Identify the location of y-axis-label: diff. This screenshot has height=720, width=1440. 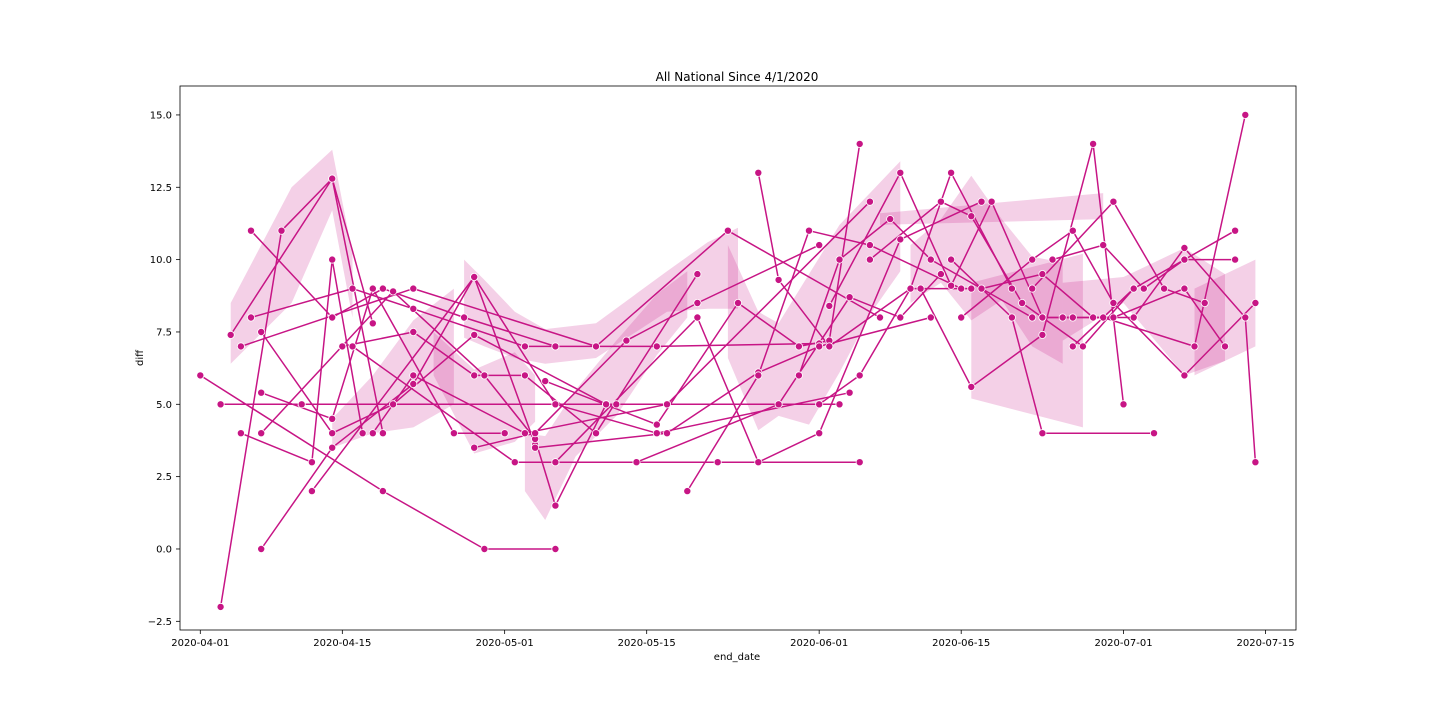
(140, 357).